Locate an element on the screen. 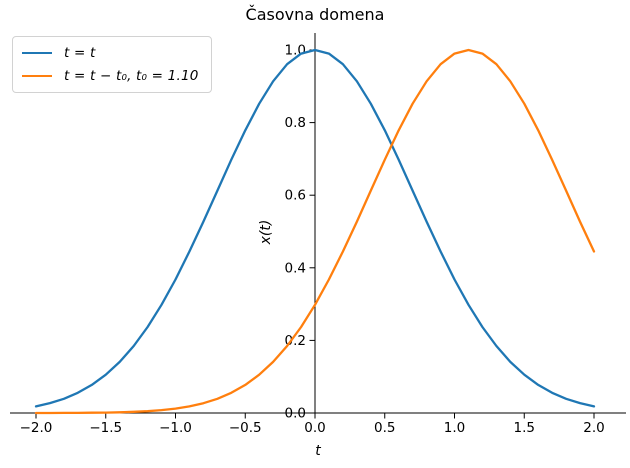 The image size is (630, 468). y-tick-label: 0.8 is located at coordinates (295, 123).